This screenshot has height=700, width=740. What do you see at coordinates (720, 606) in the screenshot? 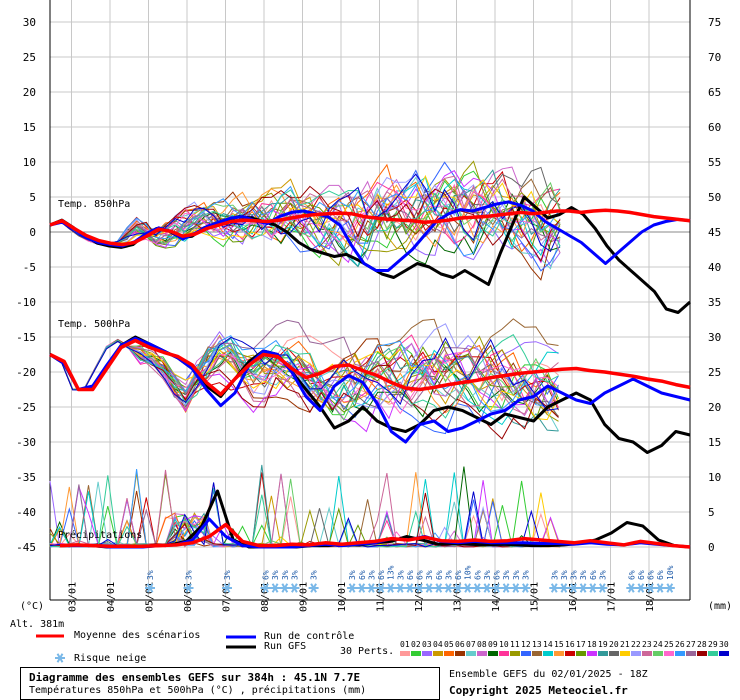
I see `right-unit-label: (mm)` at bounding box center [720, 606].